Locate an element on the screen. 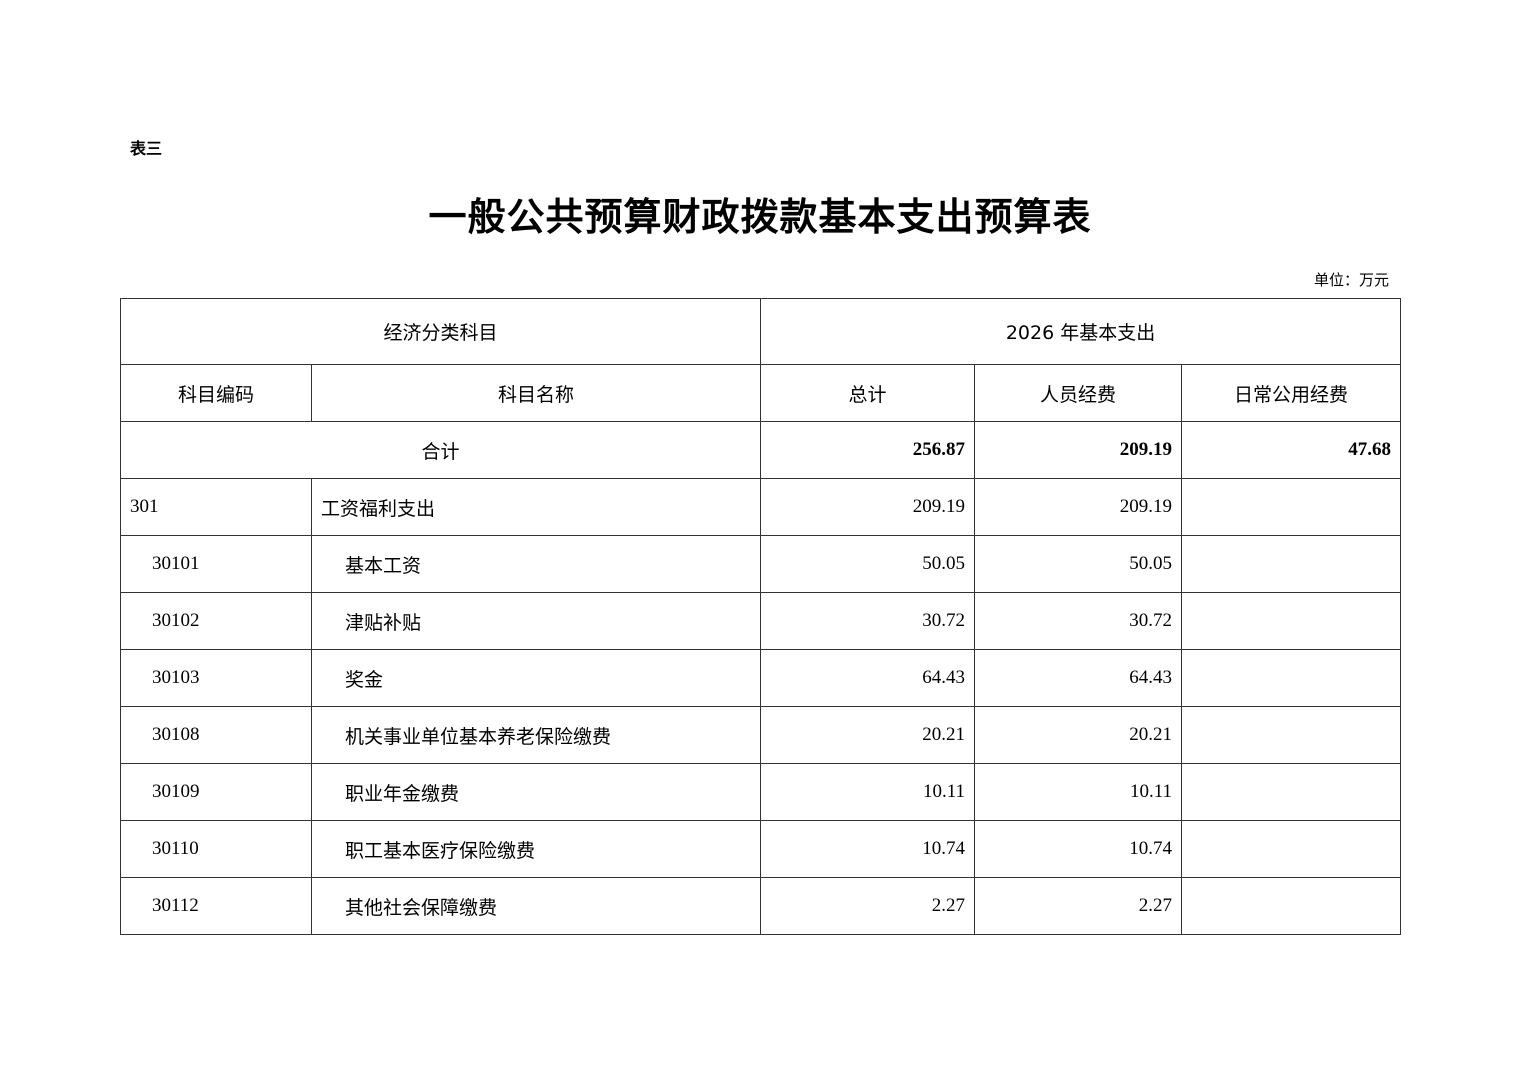 This screenshot has height=1074, width=1520. row-personnel: 209.19 is located at coordinates (1078, 507).